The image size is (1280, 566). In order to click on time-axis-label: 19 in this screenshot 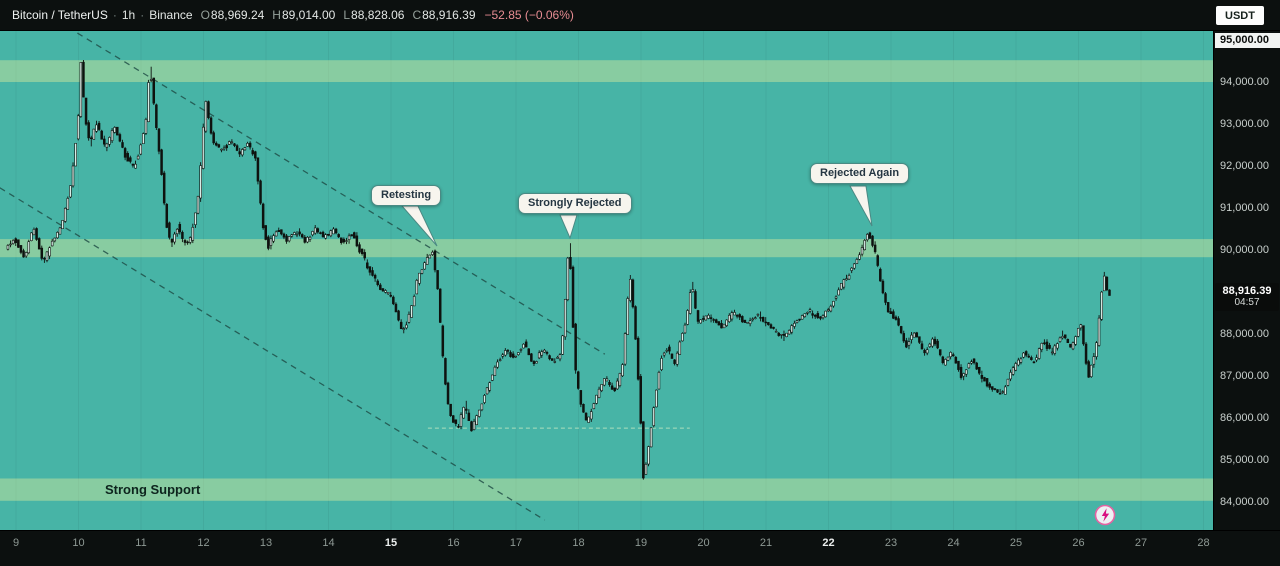, I will do `click(641, 543)`.